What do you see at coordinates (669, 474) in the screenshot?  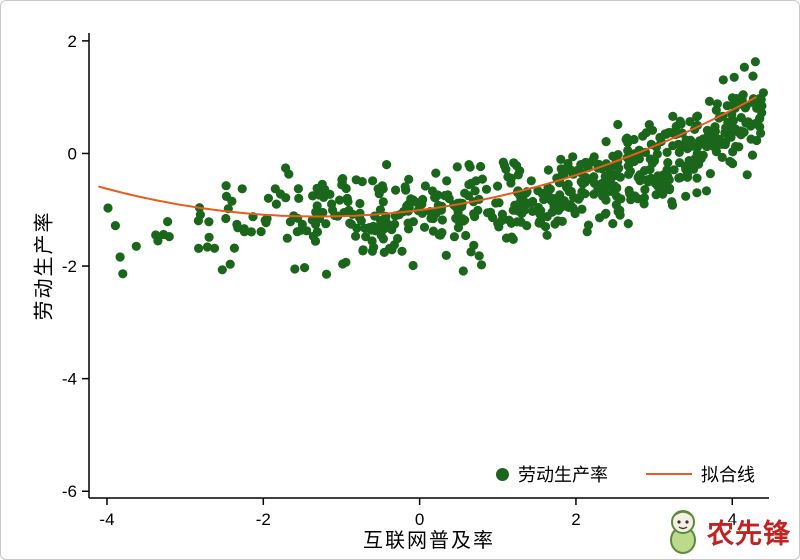 I see `fit-line-marker-icon` at bounding box center [669, 474].